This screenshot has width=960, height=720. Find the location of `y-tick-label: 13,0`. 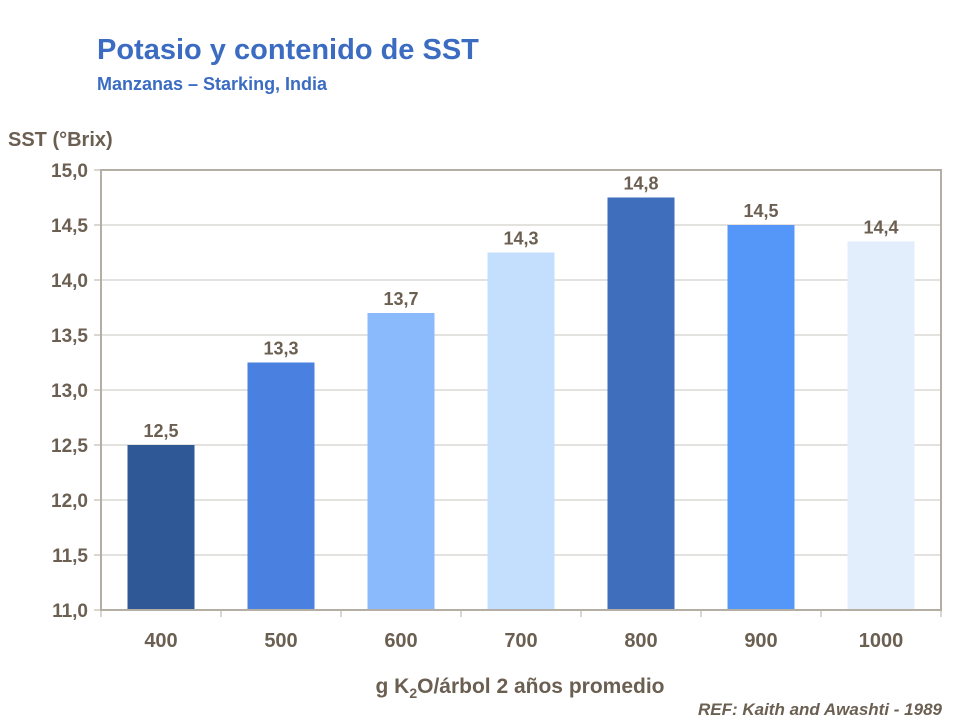

y-tick-label: 13,0 is located at coordinates (69, 391).